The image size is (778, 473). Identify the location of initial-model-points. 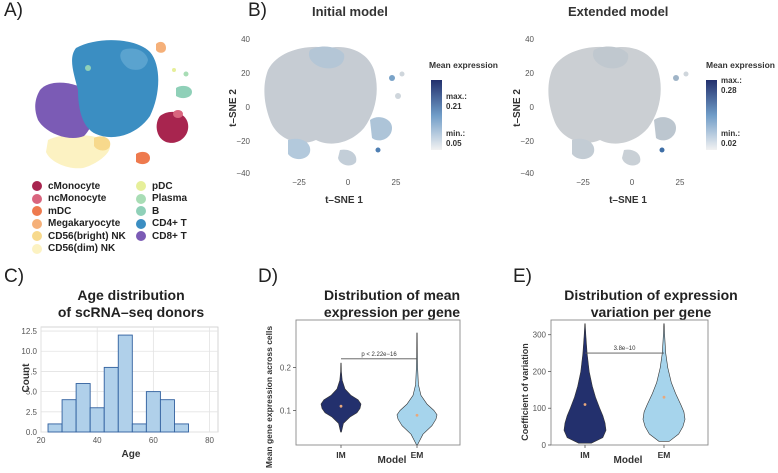
(334, 106).